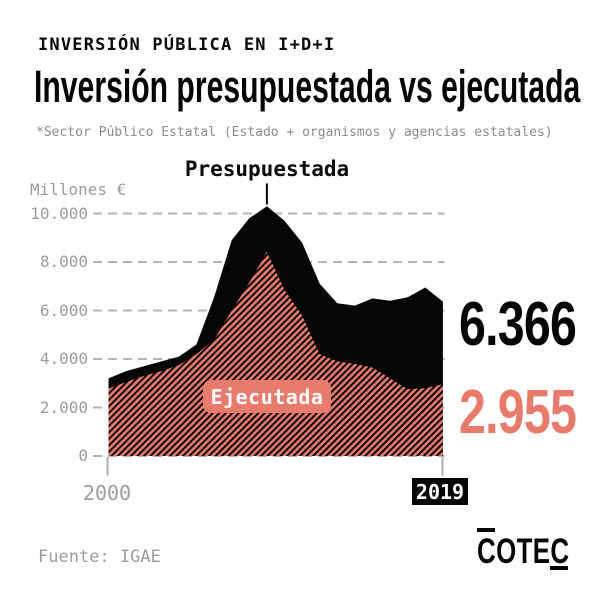 The height and width of the screenshot is (600, 600). What do you see at coordinates (307, 86) in the screenshot?
I see `page-title: Inversión presupuestada vs ejecutada` at bounding box center [307, 86].